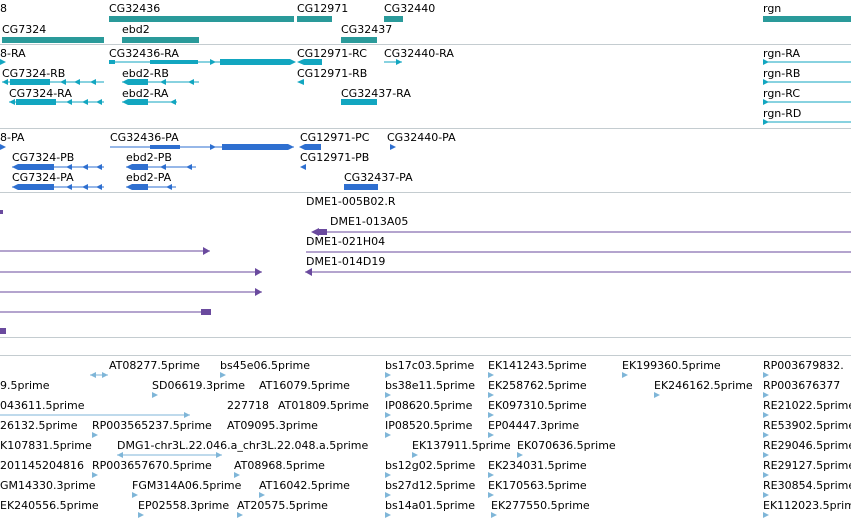  Describe the element at coordinates (430, 385) in the screenshot. I see `est-label: bs38e11.5prime` at that location.